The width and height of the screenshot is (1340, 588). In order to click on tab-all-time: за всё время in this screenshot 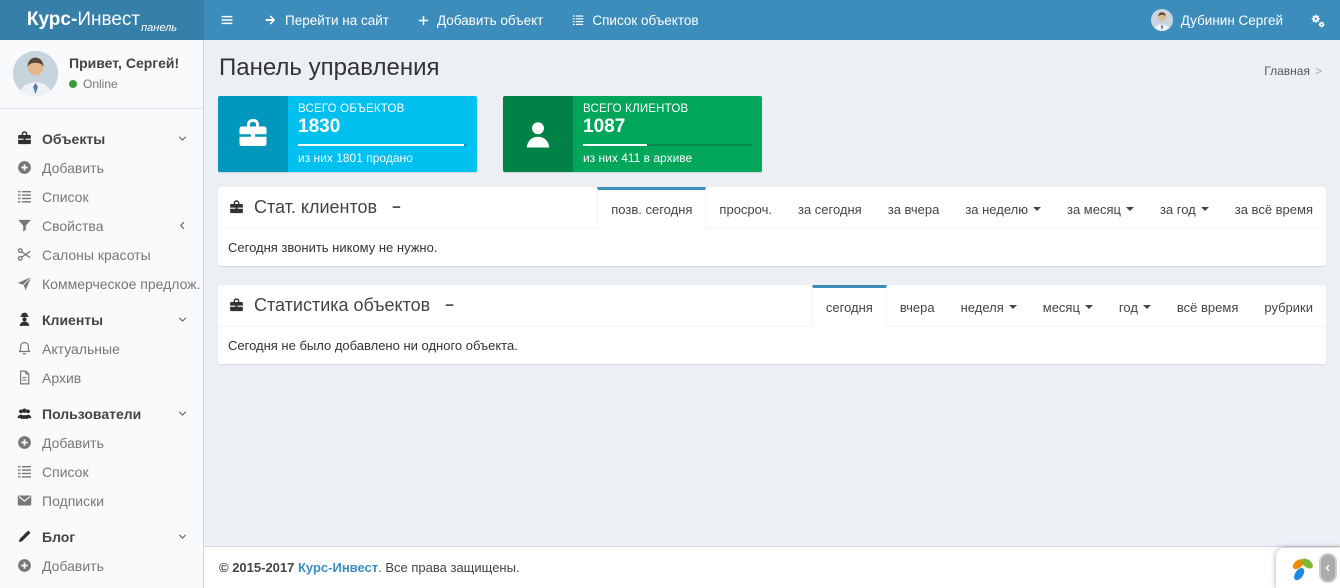, I will do `click(1274, 207)`.